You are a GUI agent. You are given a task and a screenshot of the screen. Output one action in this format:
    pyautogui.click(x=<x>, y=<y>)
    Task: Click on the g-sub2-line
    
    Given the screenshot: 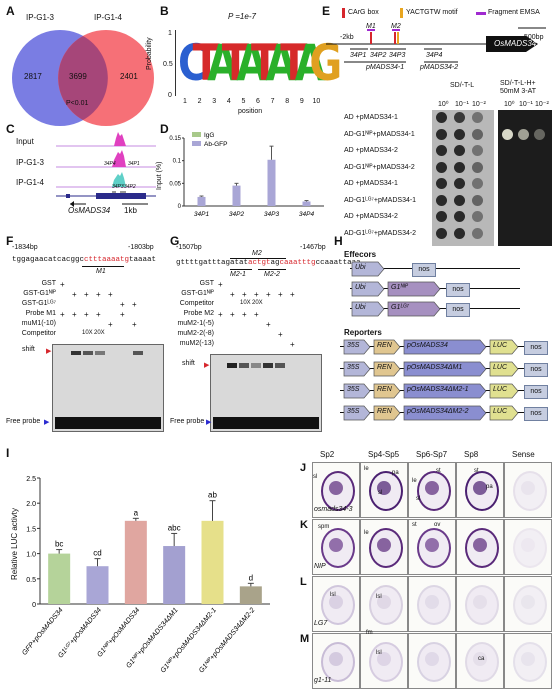 What is the action you would take?
    pyautogui.click(x=272, y=269)
    